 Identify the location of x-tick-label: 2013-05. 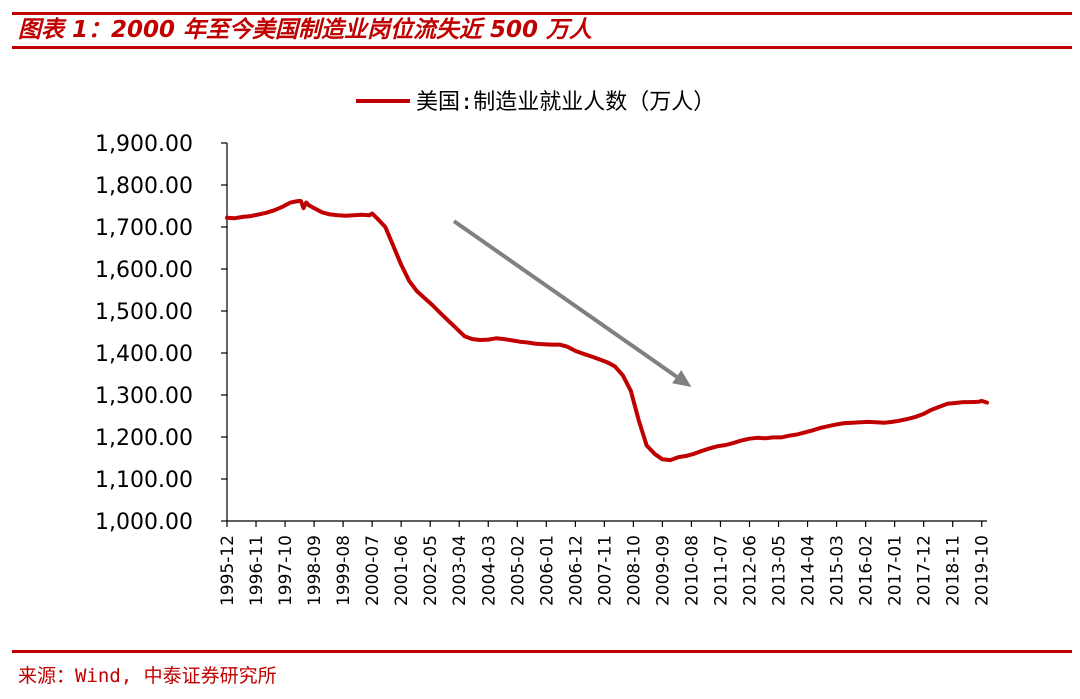
(780, 570).